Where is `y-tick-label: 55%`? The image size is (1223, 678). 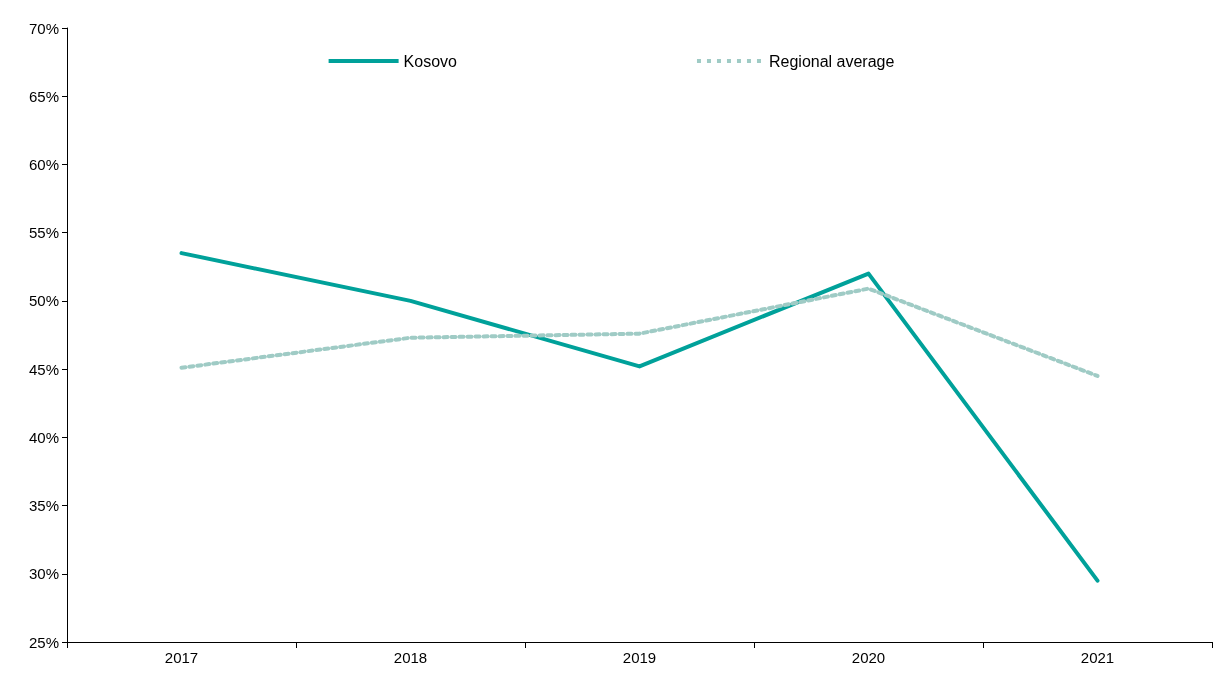
y-tick-label: 55% is located at coordinates (43, 233).